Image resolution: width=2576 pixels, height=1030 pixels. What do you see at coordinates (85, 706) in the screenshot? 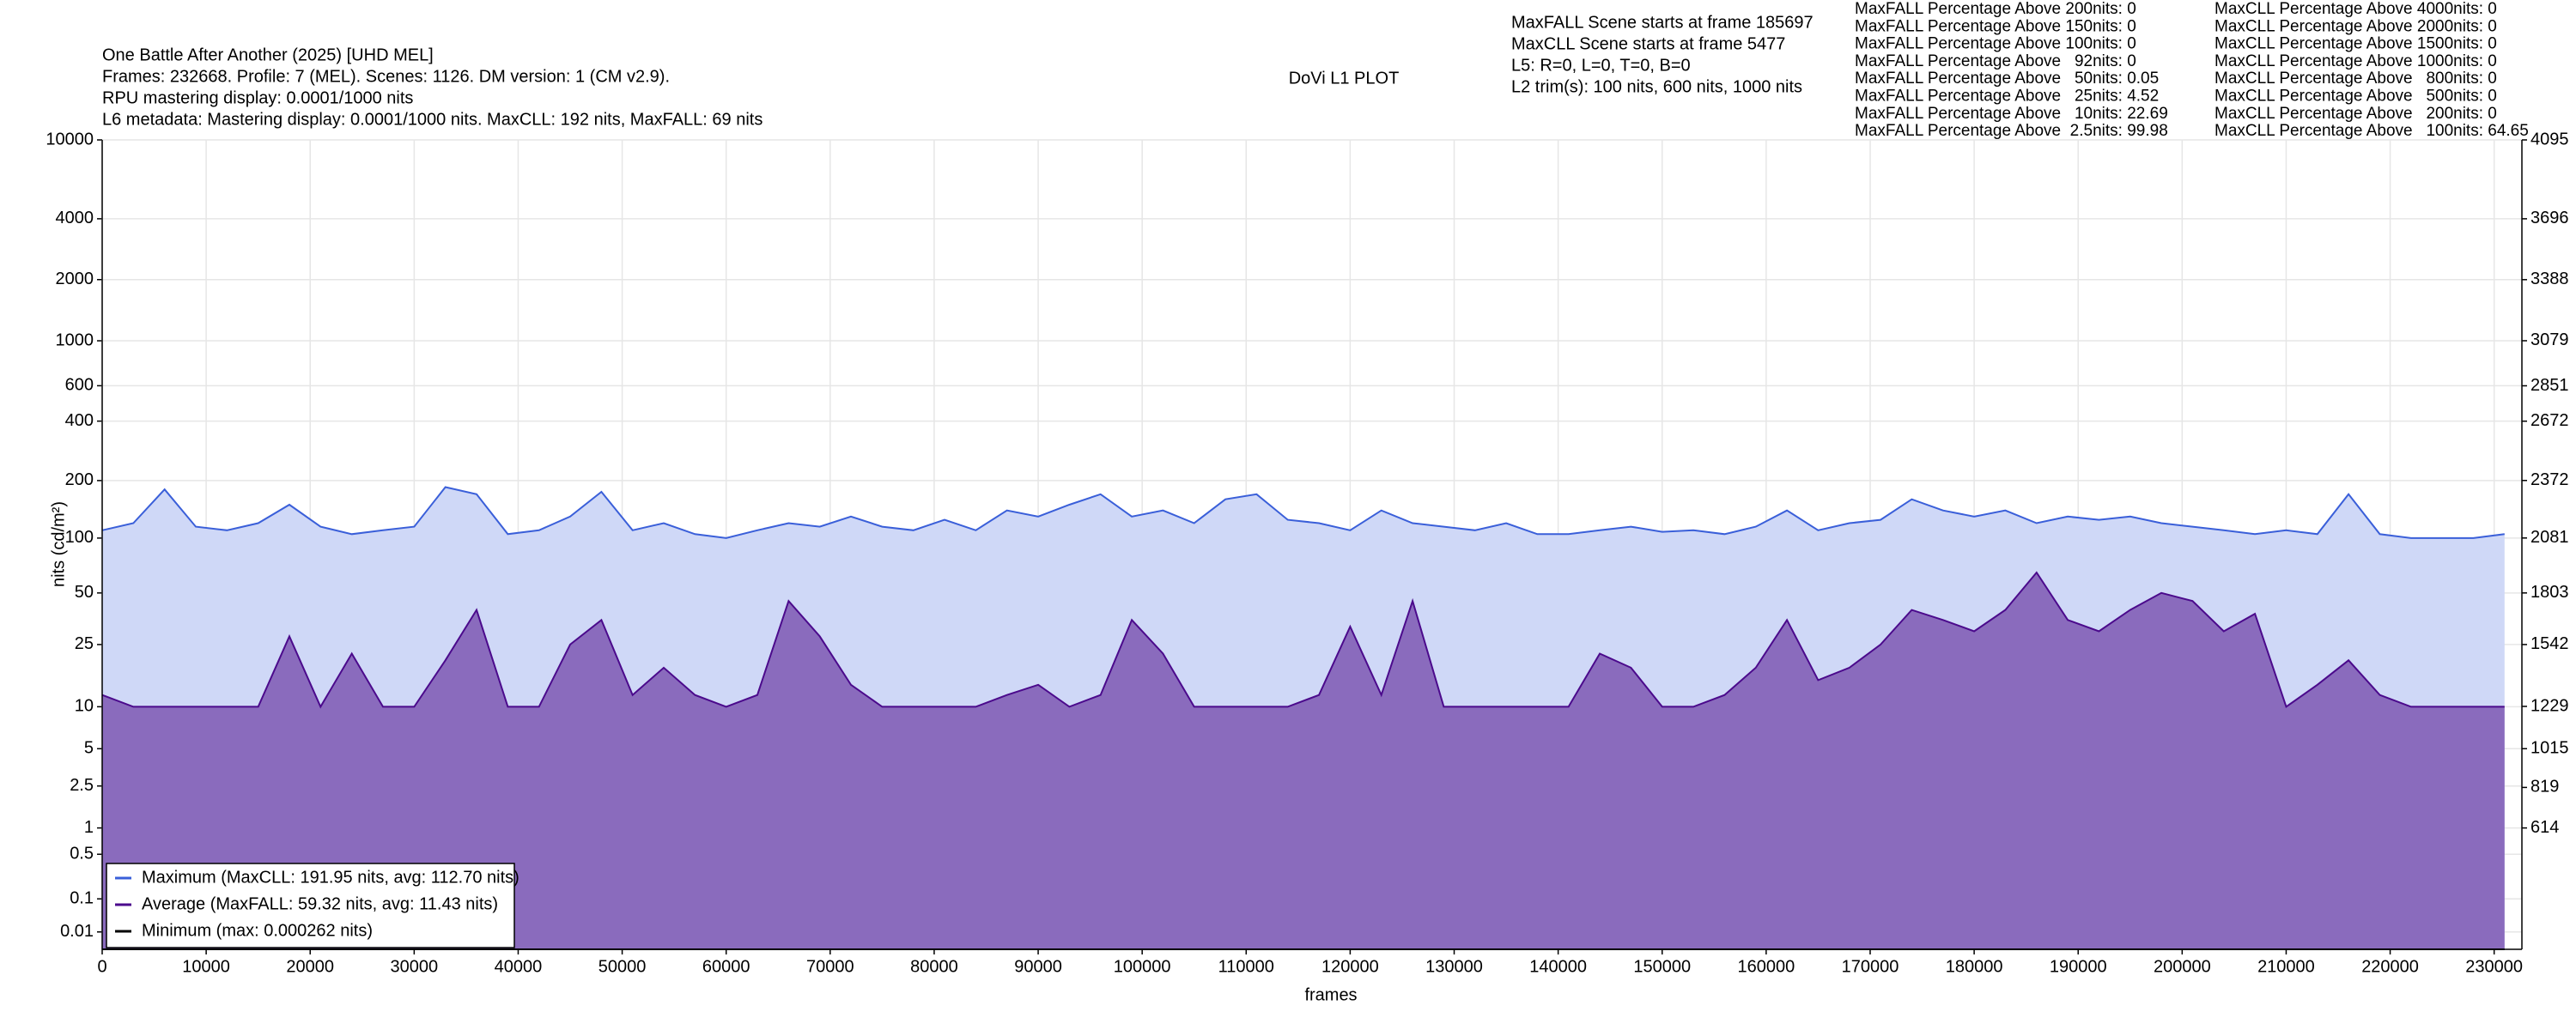
I see `y-tick-label: 10` at bounding box center [85, 706].